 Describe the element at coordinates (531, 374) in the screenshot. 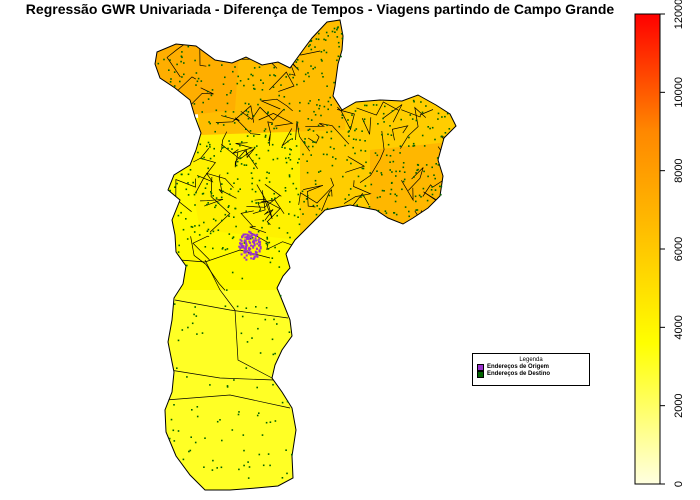

I see `legend-item-destination: Endereços de Destino` at that location.